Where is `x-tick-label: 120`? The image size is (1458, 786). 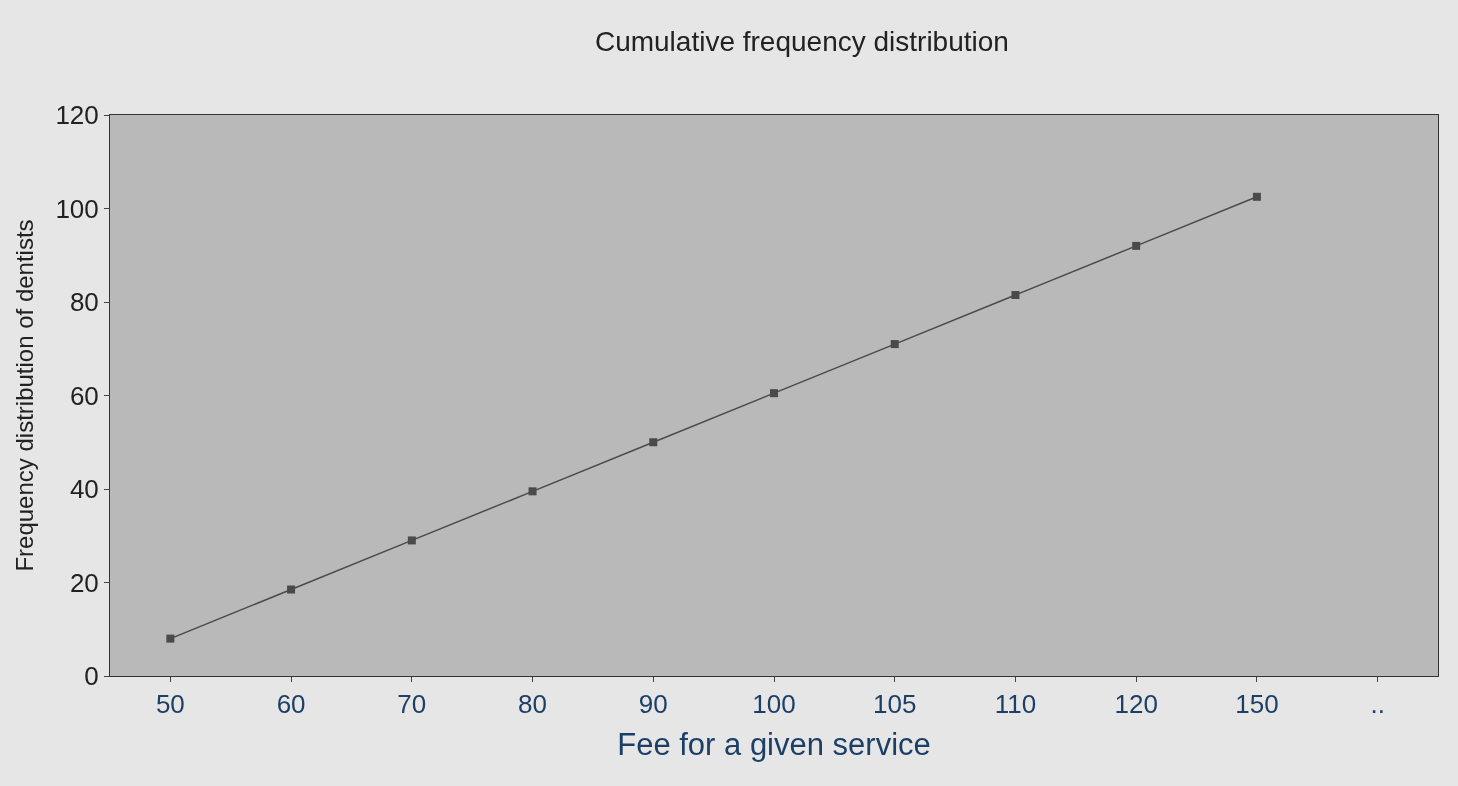 x-tick-label: 120 is located at coordinates (1136, 704).